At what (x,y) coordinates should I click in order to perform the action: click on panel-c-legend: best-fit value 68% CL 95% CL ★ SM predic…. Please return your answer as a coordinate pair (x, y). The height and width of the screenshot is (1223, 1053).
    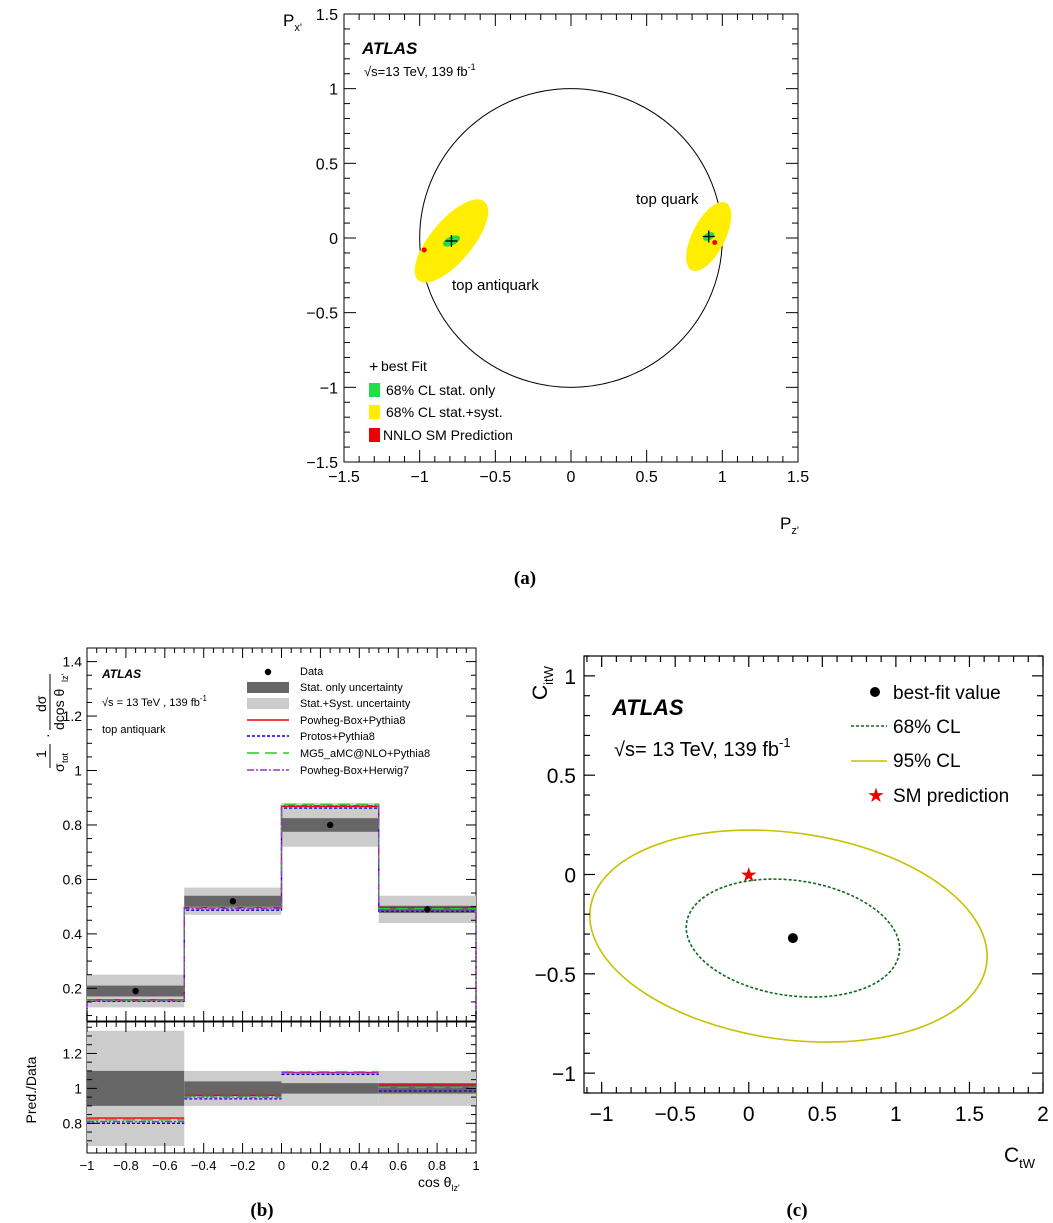
    Looking at the image, I should click on (930, 745).